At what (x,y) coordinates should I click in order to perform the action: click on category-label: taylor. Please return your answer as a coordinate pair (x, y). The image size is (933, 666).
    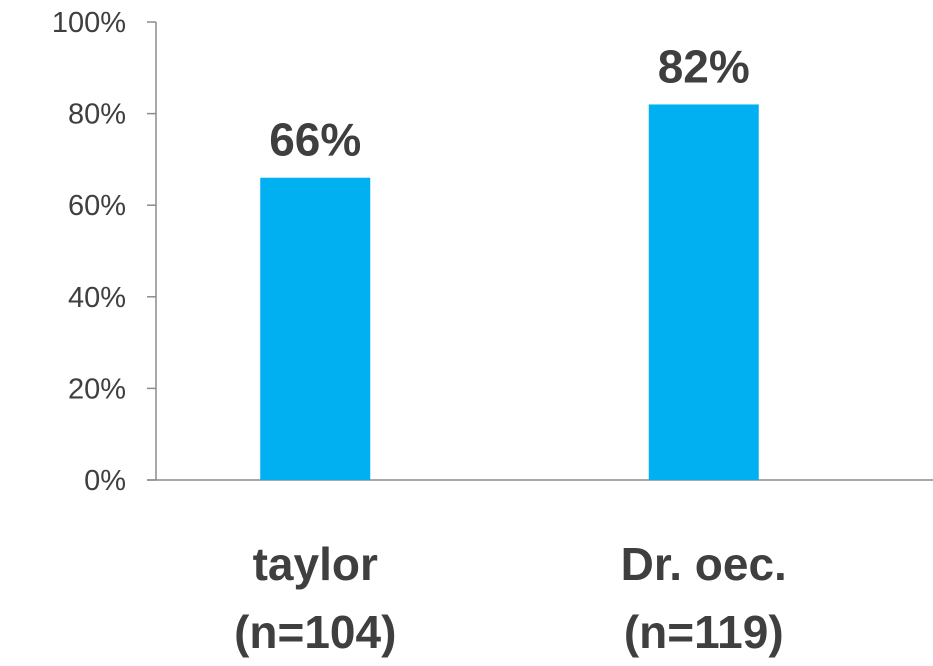
    Looking at the image, I should click on (315, 564).